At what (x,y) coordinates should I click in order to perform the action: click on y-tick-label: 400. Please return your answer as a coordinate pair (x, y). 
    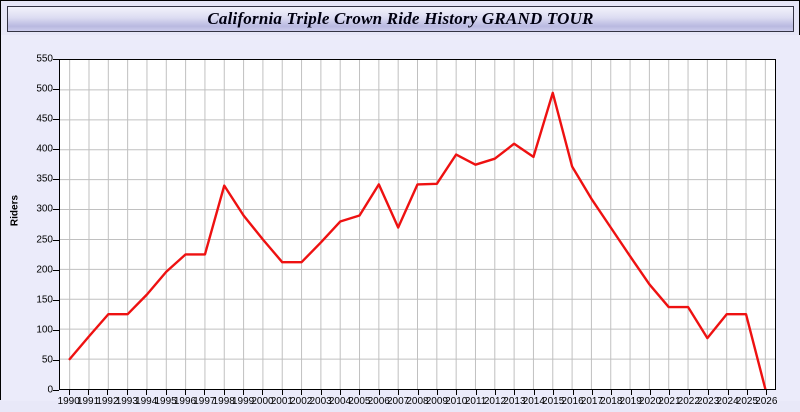
    Looking at the image, I should click on (44, 149).